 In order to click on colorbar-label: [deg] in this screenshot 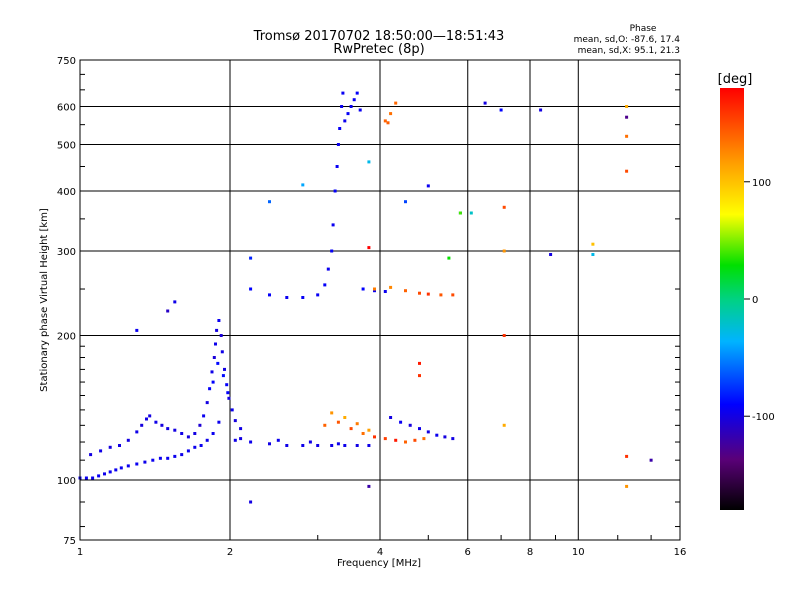, I will do `click(735, 79)`.